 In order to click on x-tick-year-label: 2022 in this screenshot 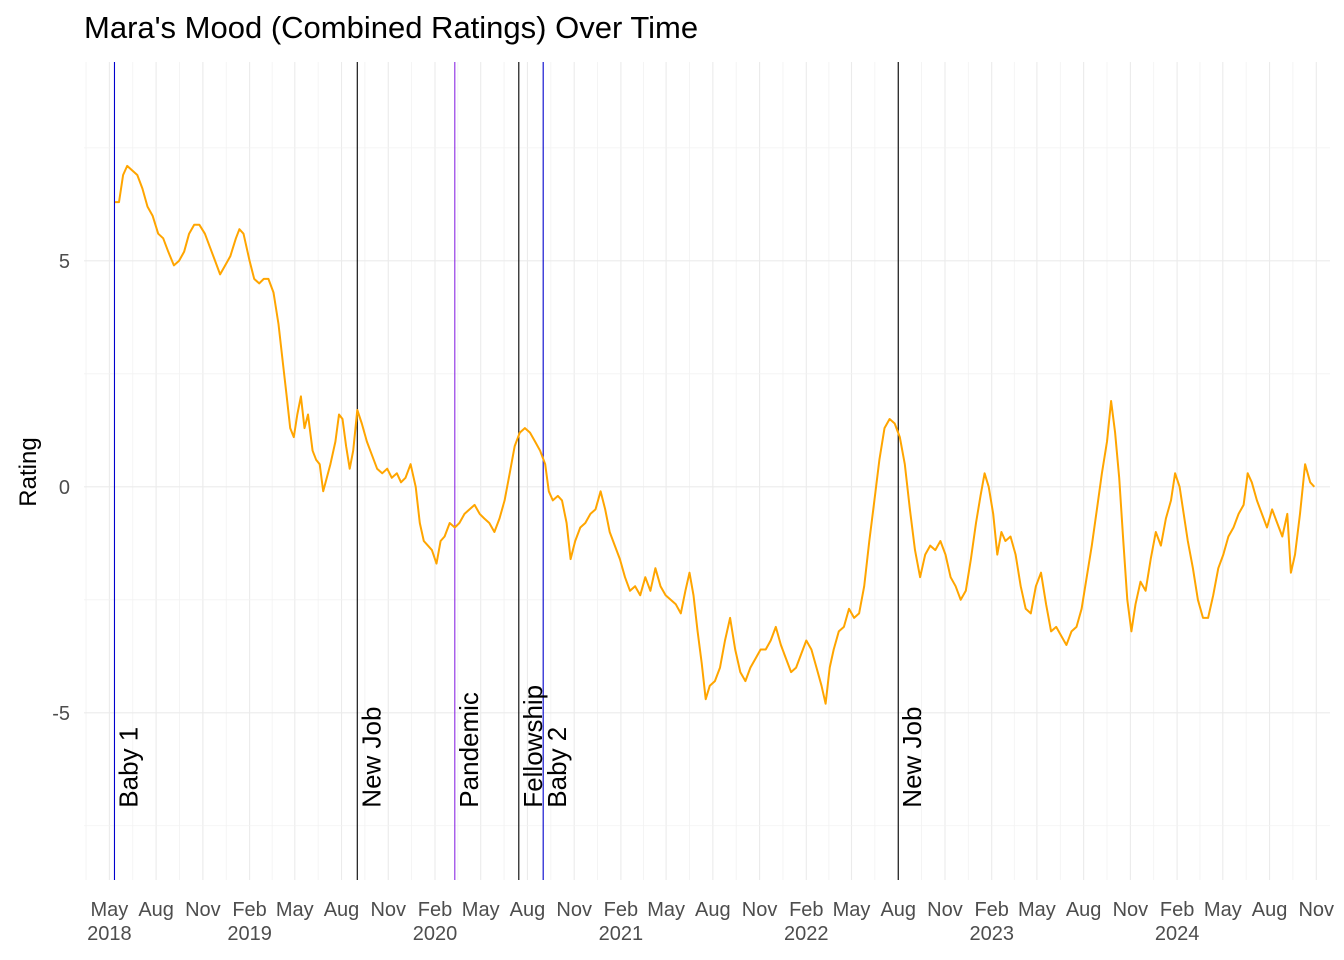, I will do `click(806, 934)`.